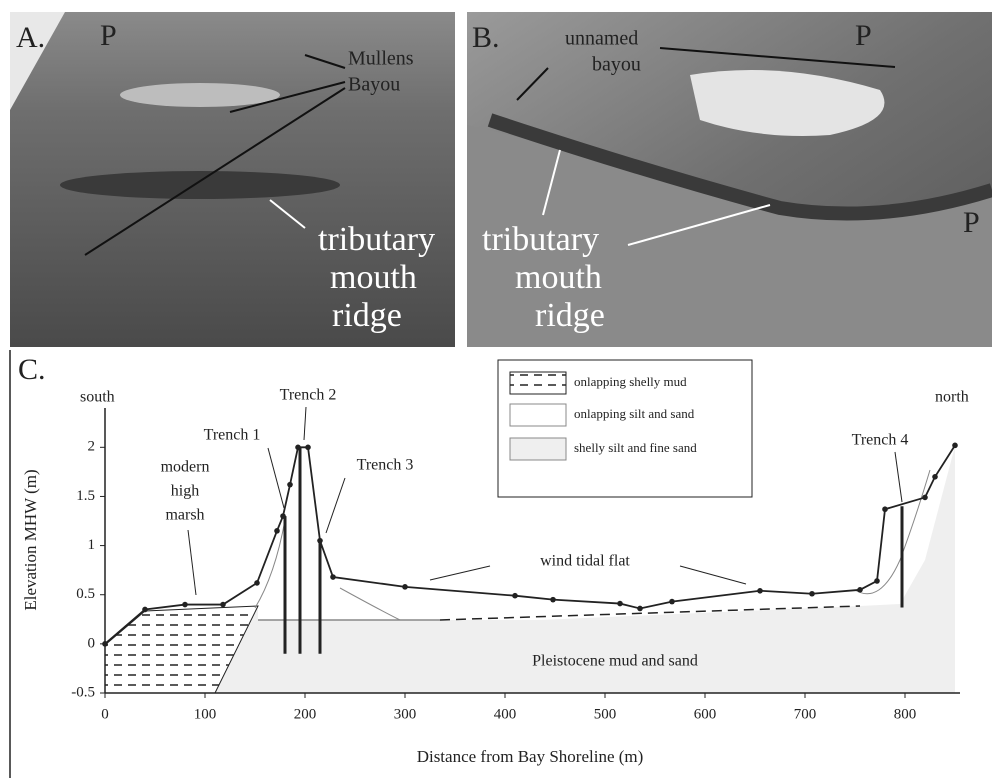 Image resolution: width=992 pixels, height=778 pixels. Describe the element at coordinates (232, 435) in the screenshot. I see `trench-label: Trench 1` at that location.